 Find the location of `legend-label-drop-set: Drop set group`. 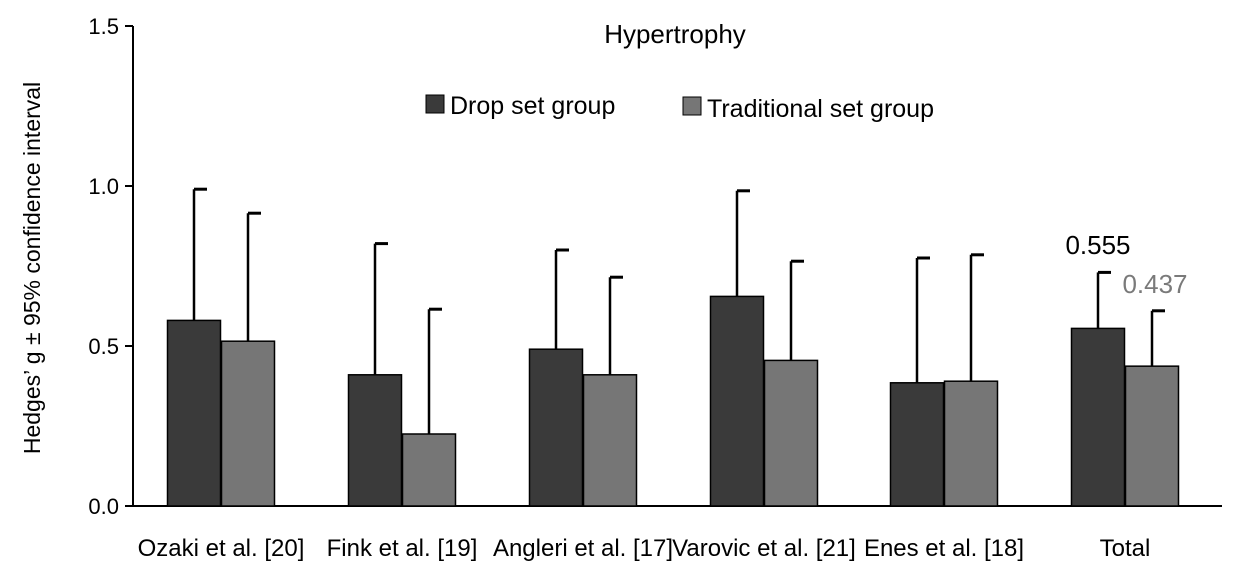

legend-label-drop-set: Drop set group is located at coordinates (532, 106).